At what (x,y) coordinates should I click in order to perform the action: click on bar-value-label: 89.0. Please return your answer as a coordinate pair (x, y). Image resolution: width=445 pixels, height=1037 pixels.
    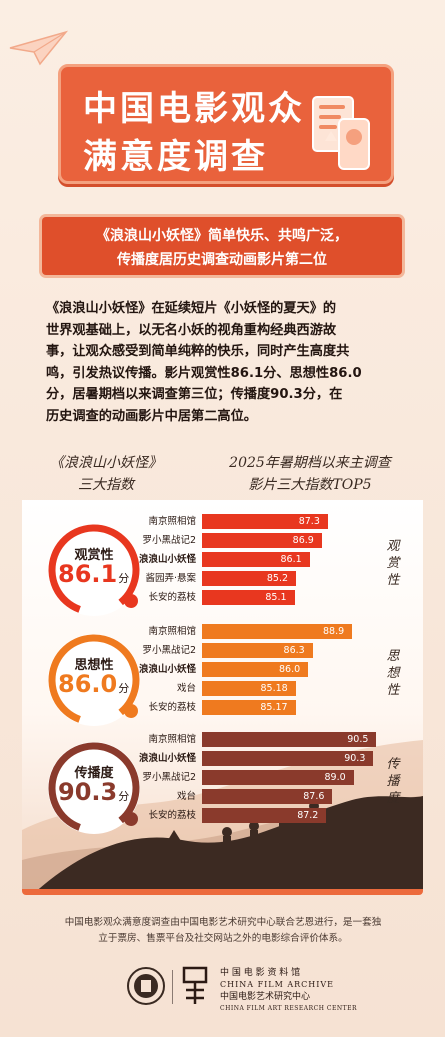
    Looking at the image, I should click on (335, 777).